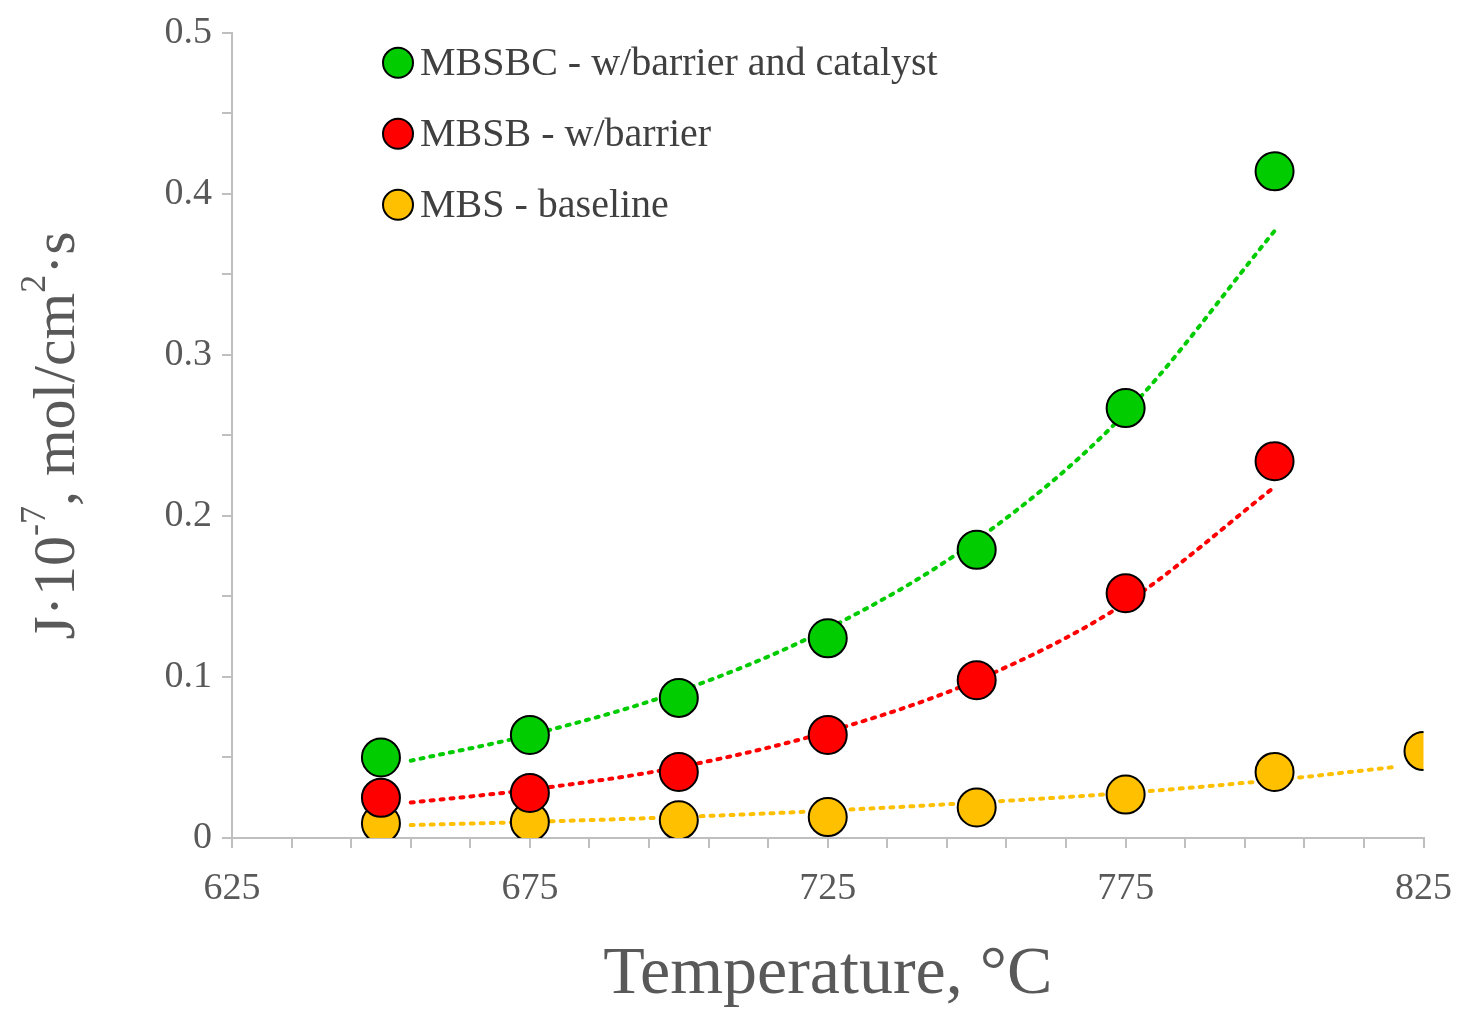  Describe the element at coordinates (188, 190) in the screenshot. I see `y-tick-label: 0.4` at that location.